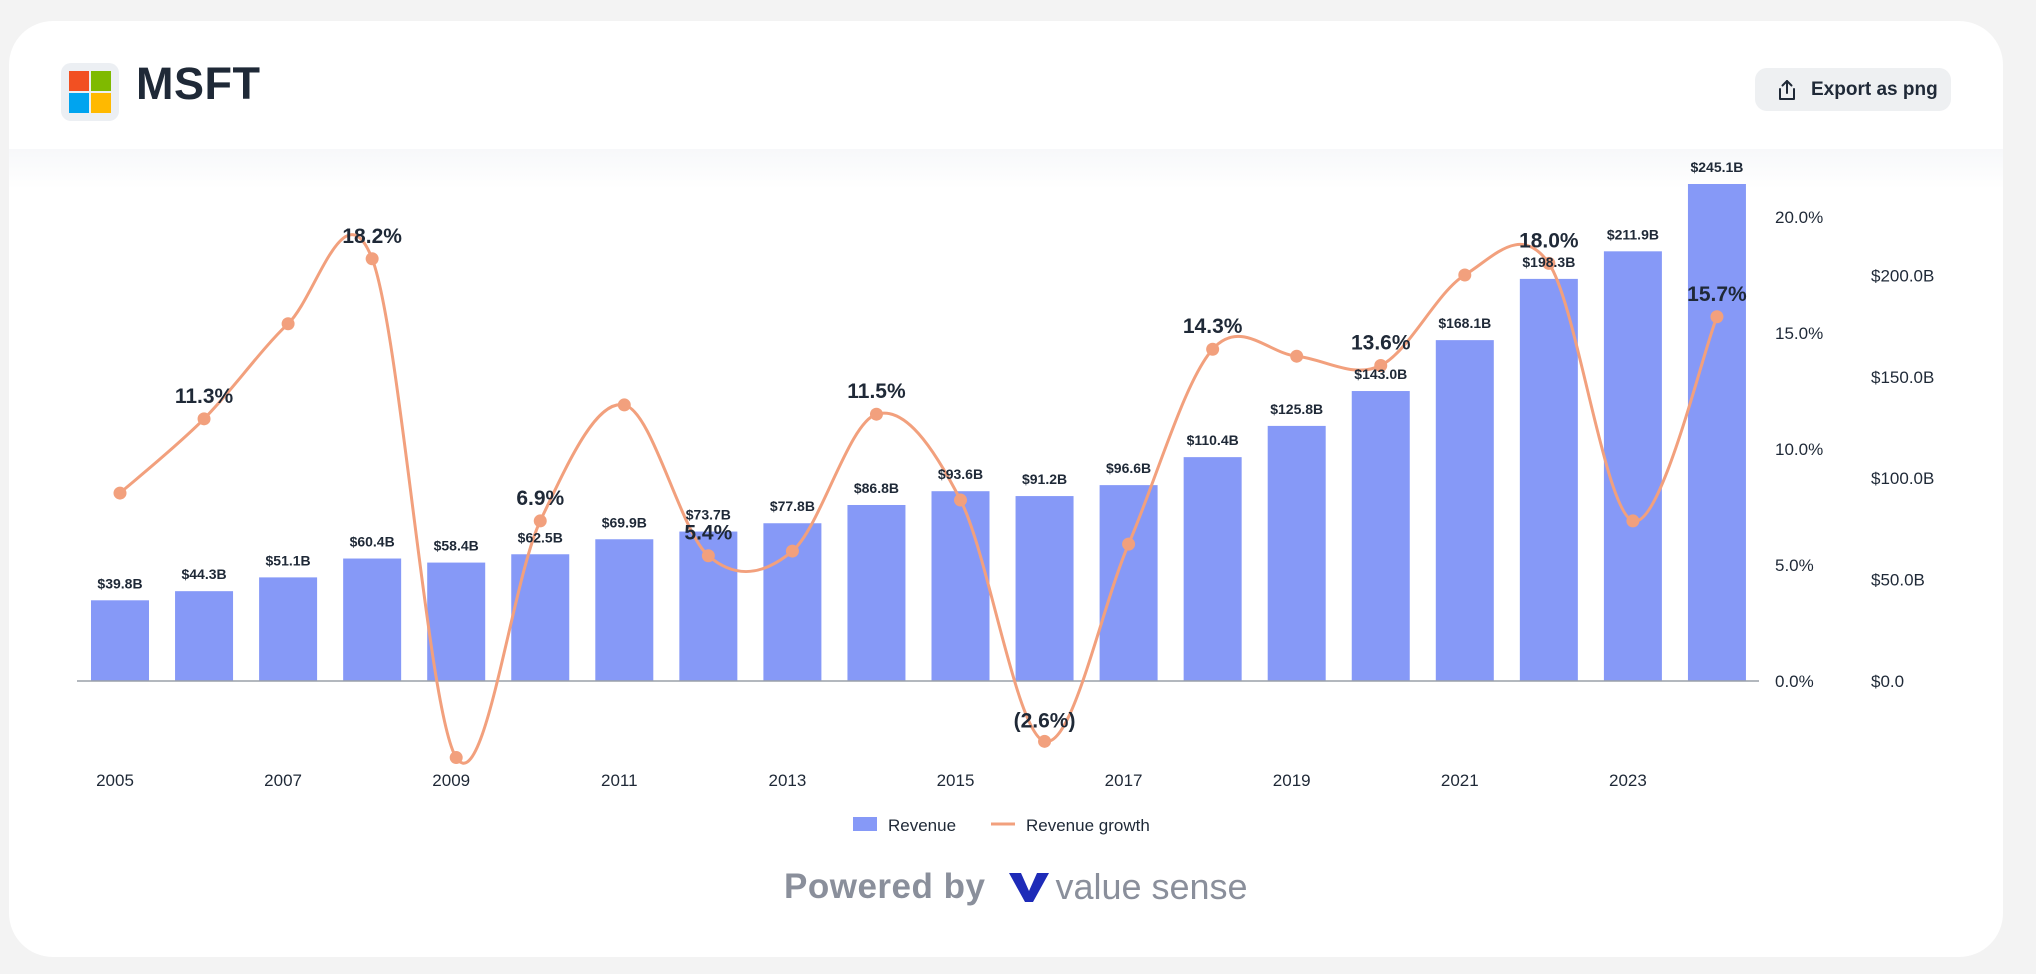 This screenshot has width=2036, height=974. Describe the element at coordinates (288, 560) in the screenshot. I see `revenue-bar-label: $51.1B` at that location.